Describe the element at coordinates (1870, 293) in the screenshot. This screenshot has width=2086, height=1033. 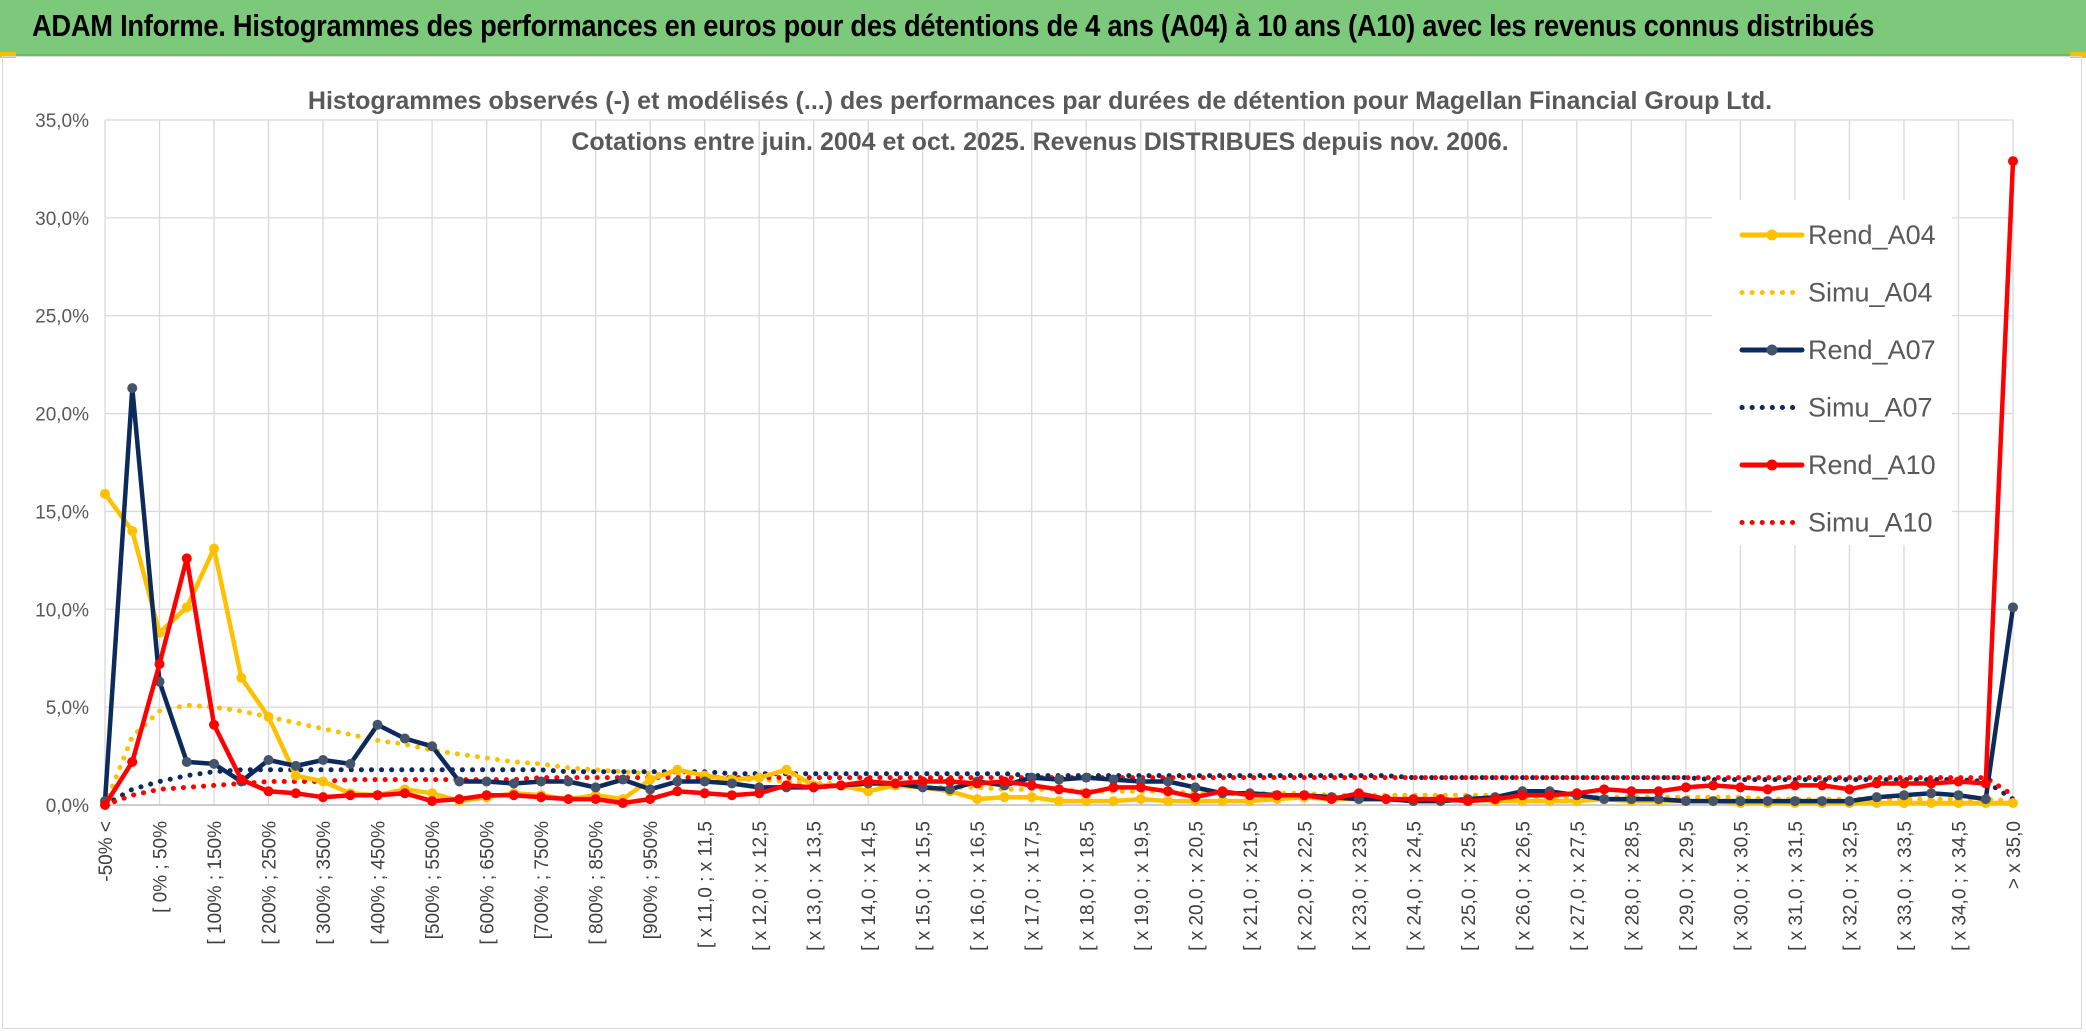
I see `legend-label-simu-a04: Simu_A04` at that location.